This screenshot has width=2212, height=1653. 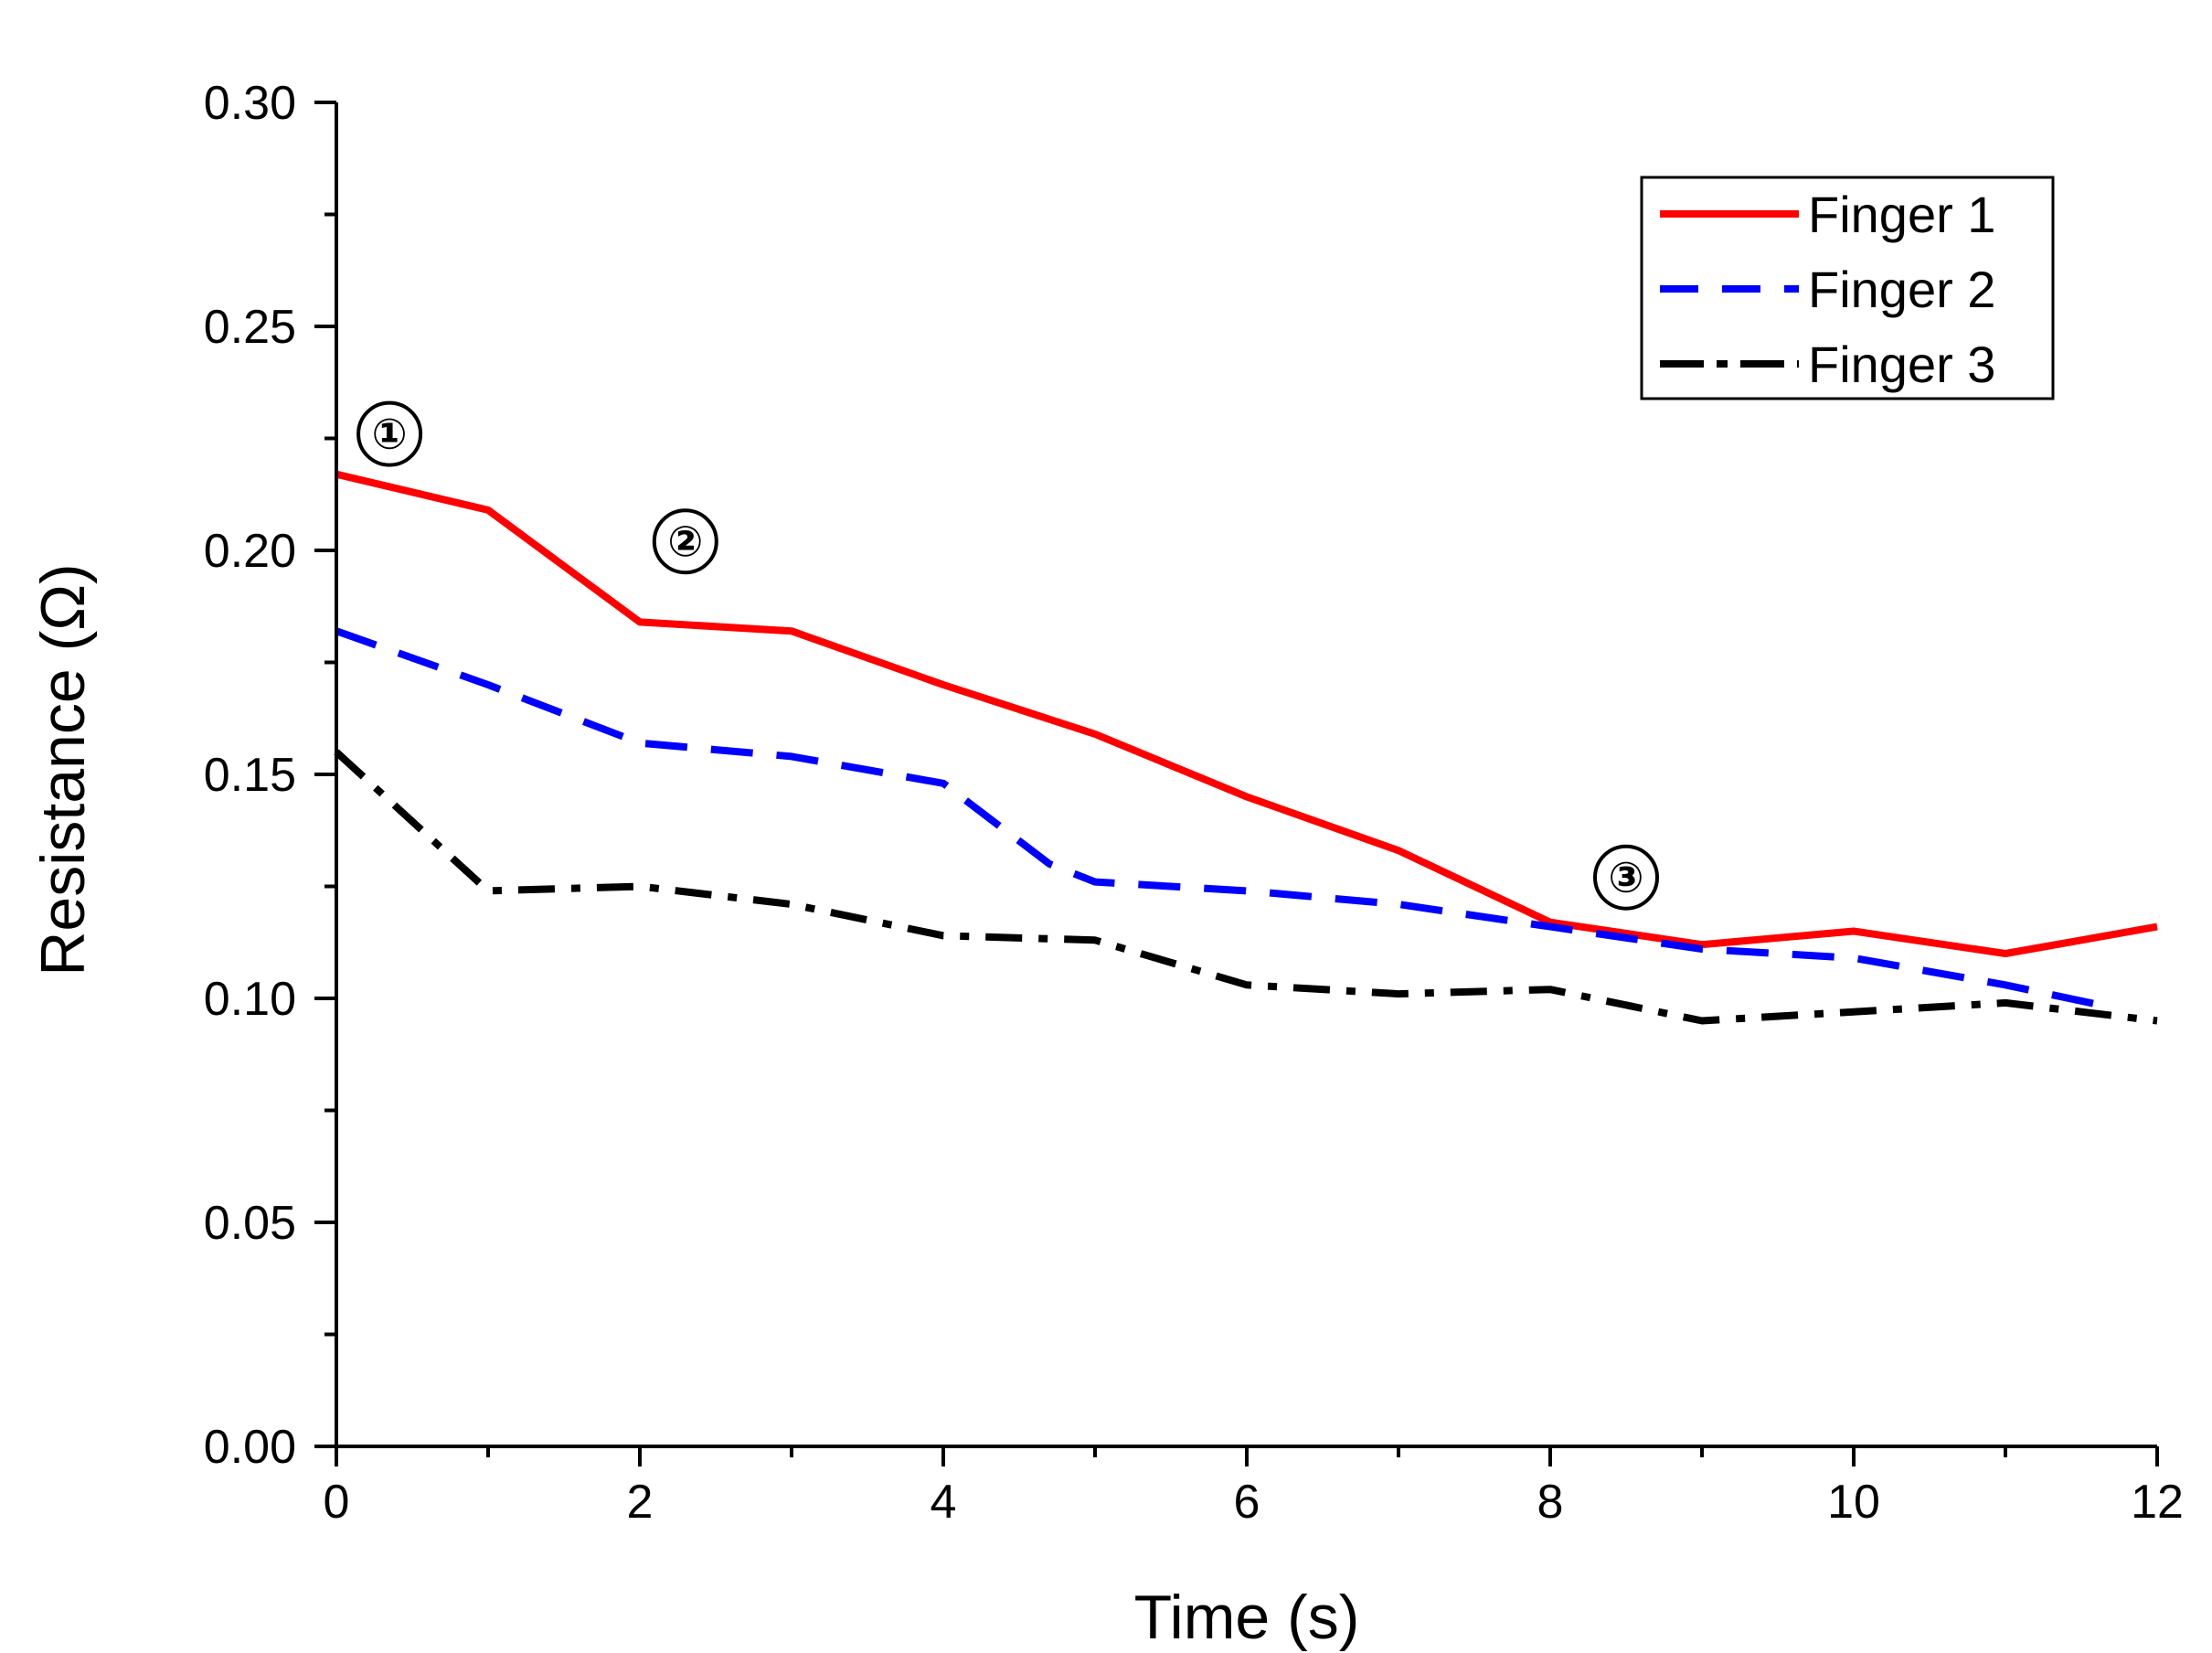 What do you see at coordinates (250, 103) in the screenshot?
I see `y-tick-label: 0.30` at bounding box center [250, 103].